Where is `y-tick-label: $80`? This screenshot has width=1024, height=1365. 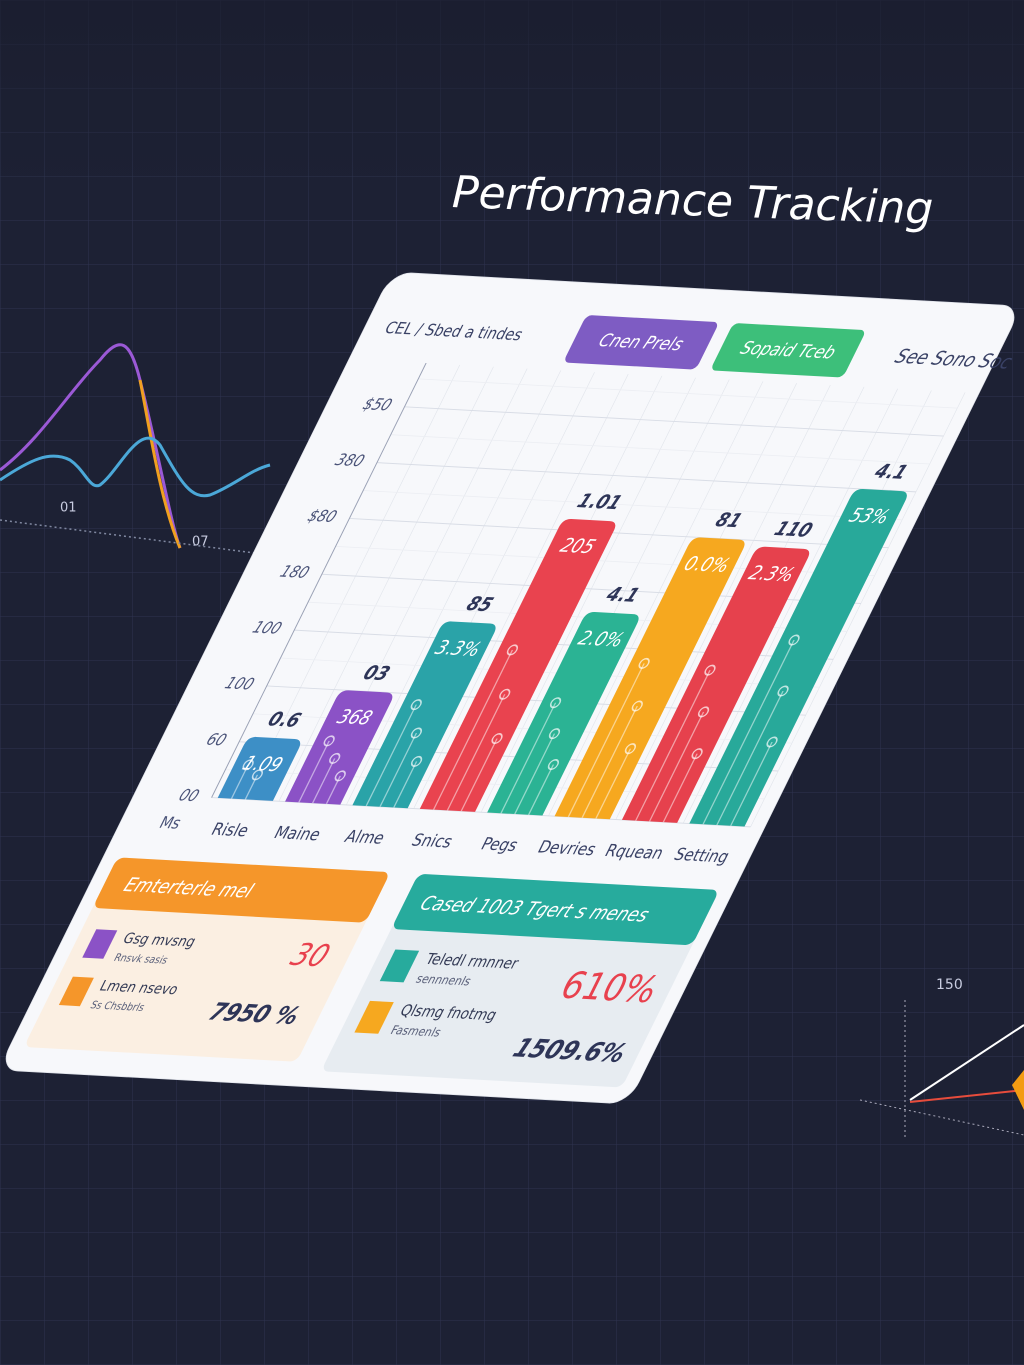 y-tick-label: $80 is located at coordinates (323, 516).